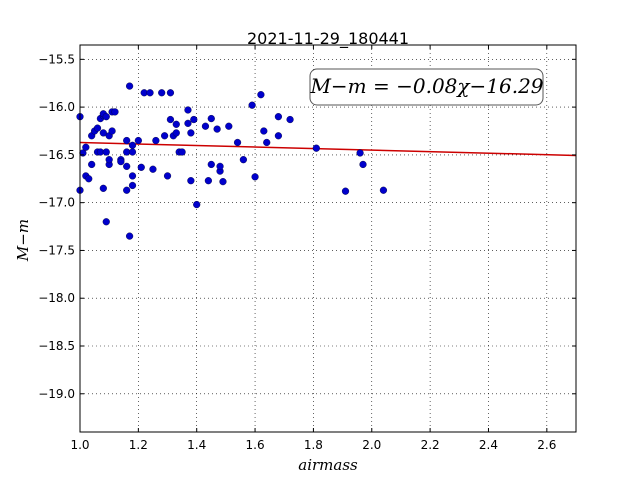  I want to click on y-tick-label: −19.0, so click(56, 394).